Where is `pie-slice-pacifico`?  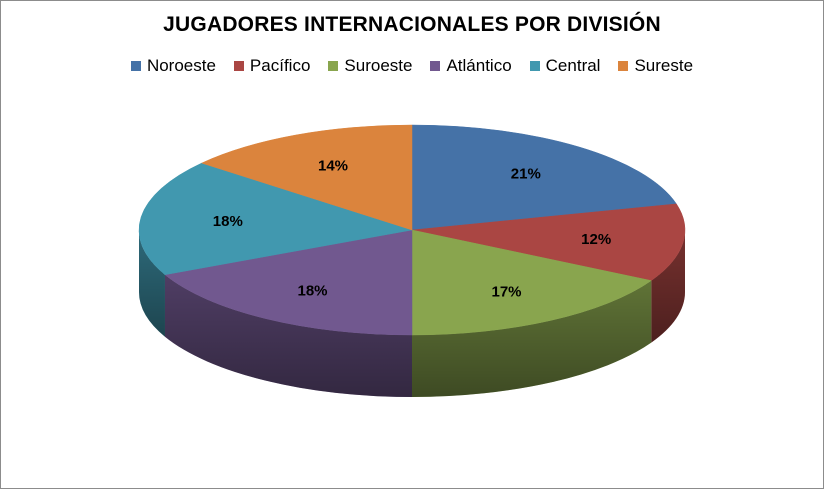
pie-slice-pacifico is located at coordinates (548, 242).